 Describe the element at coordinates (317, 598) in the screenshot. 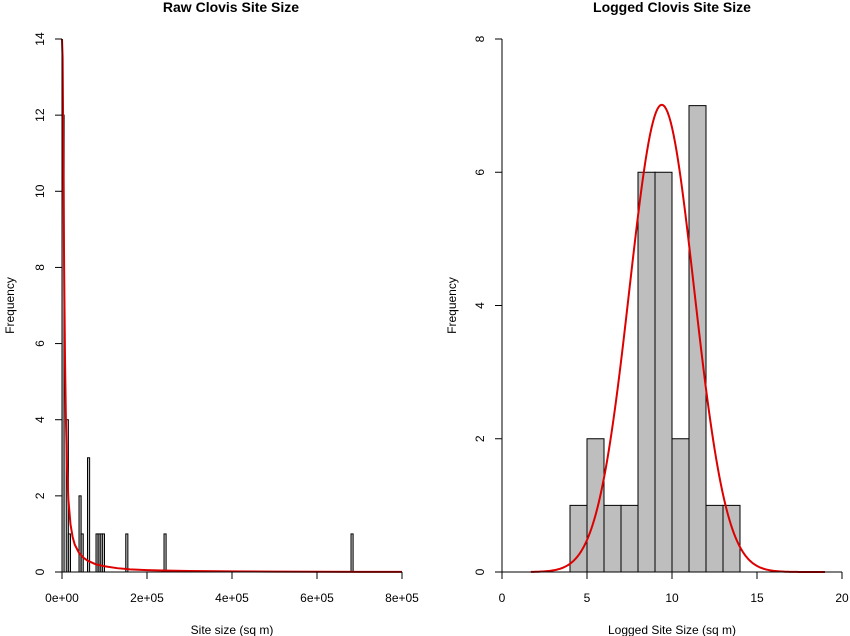

I see `x-tick-label: 6e+05` at that location.